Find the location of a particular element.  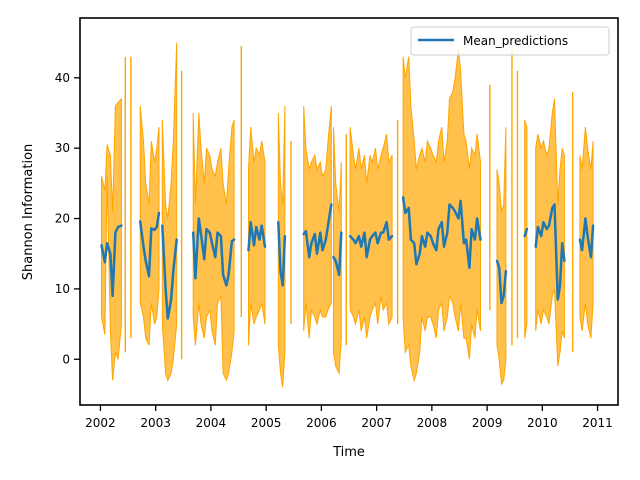

x-tick-label: 2008 is located at coordinates (432, 423).